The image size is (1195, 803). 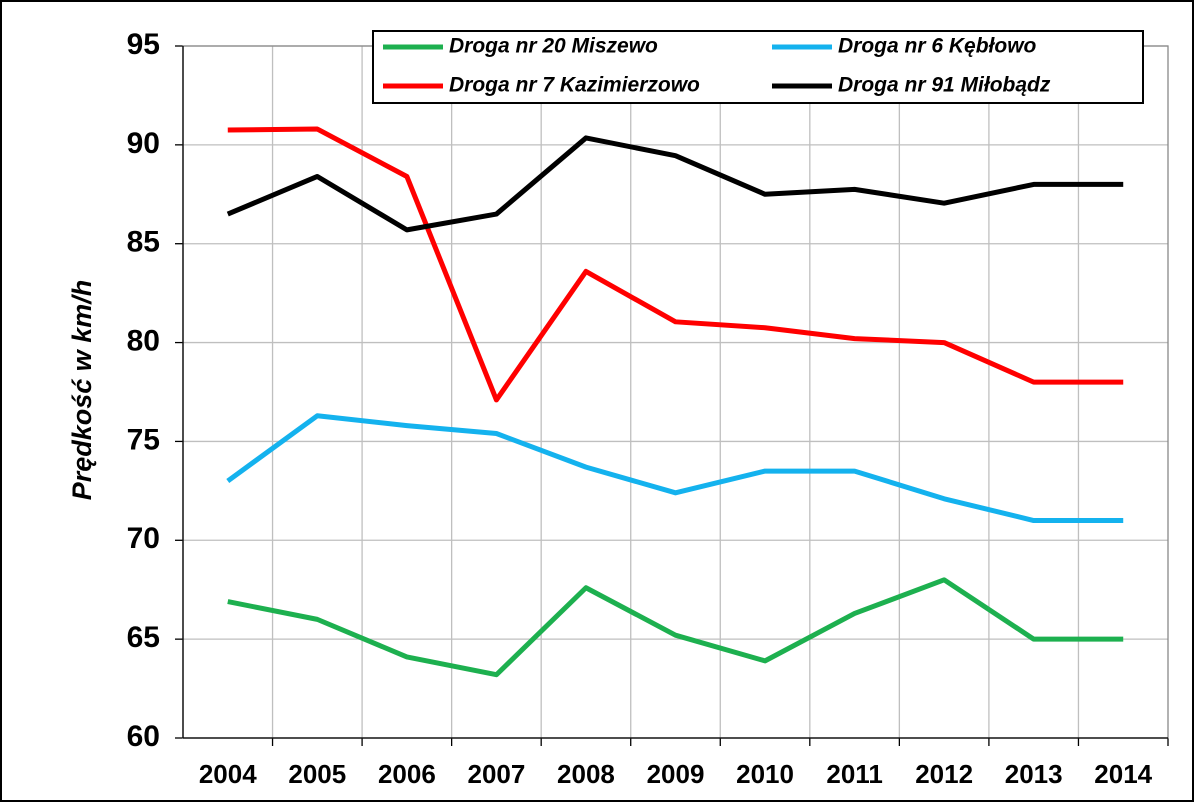 What do you see at coordinates (586, 774) in the screenshot?
I see `x-tick-label: 2008` at bounding box center [586, 774].